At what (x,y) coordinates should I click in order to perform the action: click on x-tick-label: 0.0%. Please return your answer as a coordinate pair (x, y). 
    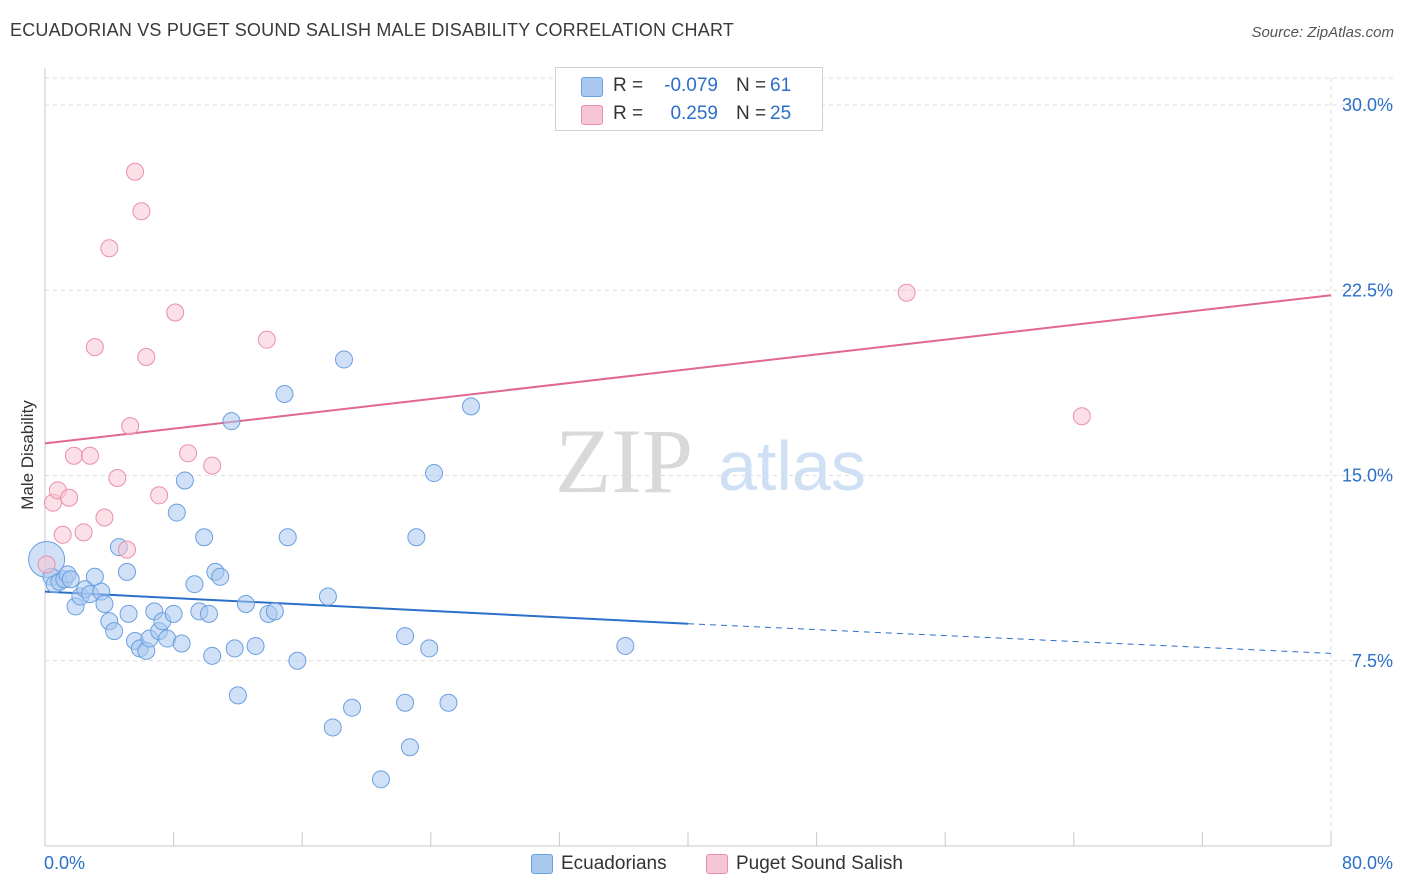
    Looking at the image, I should click on (64, 863).